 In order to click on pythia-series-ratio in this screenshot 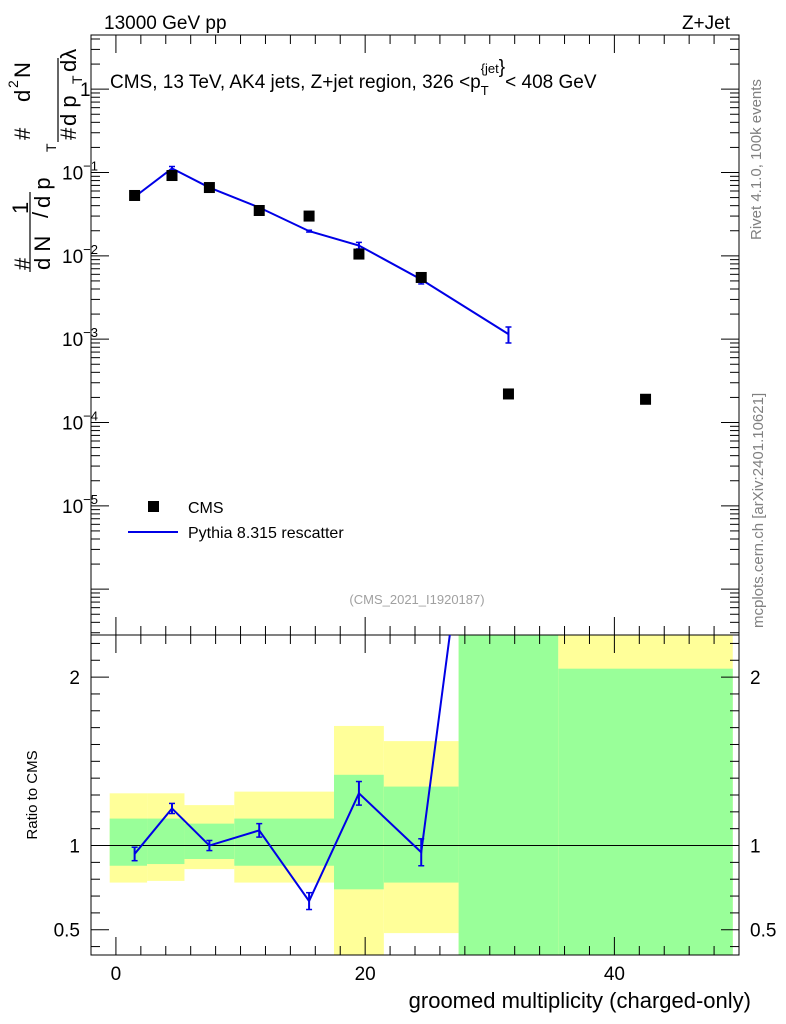, I will do `click(291, 773)`.